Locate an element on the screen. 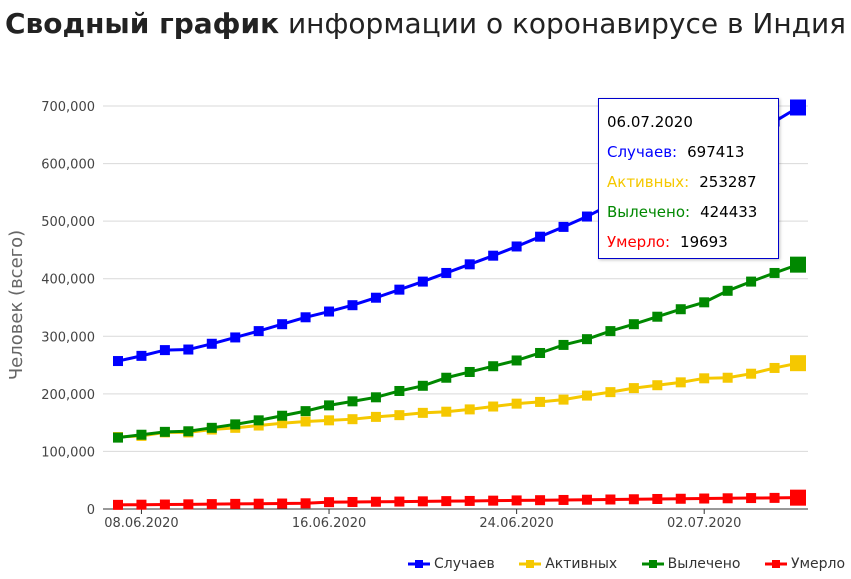 The width and height of the screenshot is (851, 579). legend-item-cases: Случаев is located at coordinates (451, 564).